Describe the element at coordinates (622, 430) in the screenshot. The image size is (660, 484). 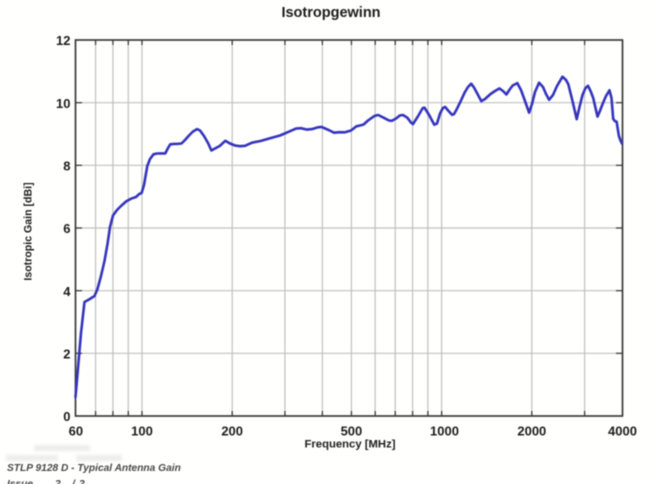
I see `svg-text: 4000` at that location.